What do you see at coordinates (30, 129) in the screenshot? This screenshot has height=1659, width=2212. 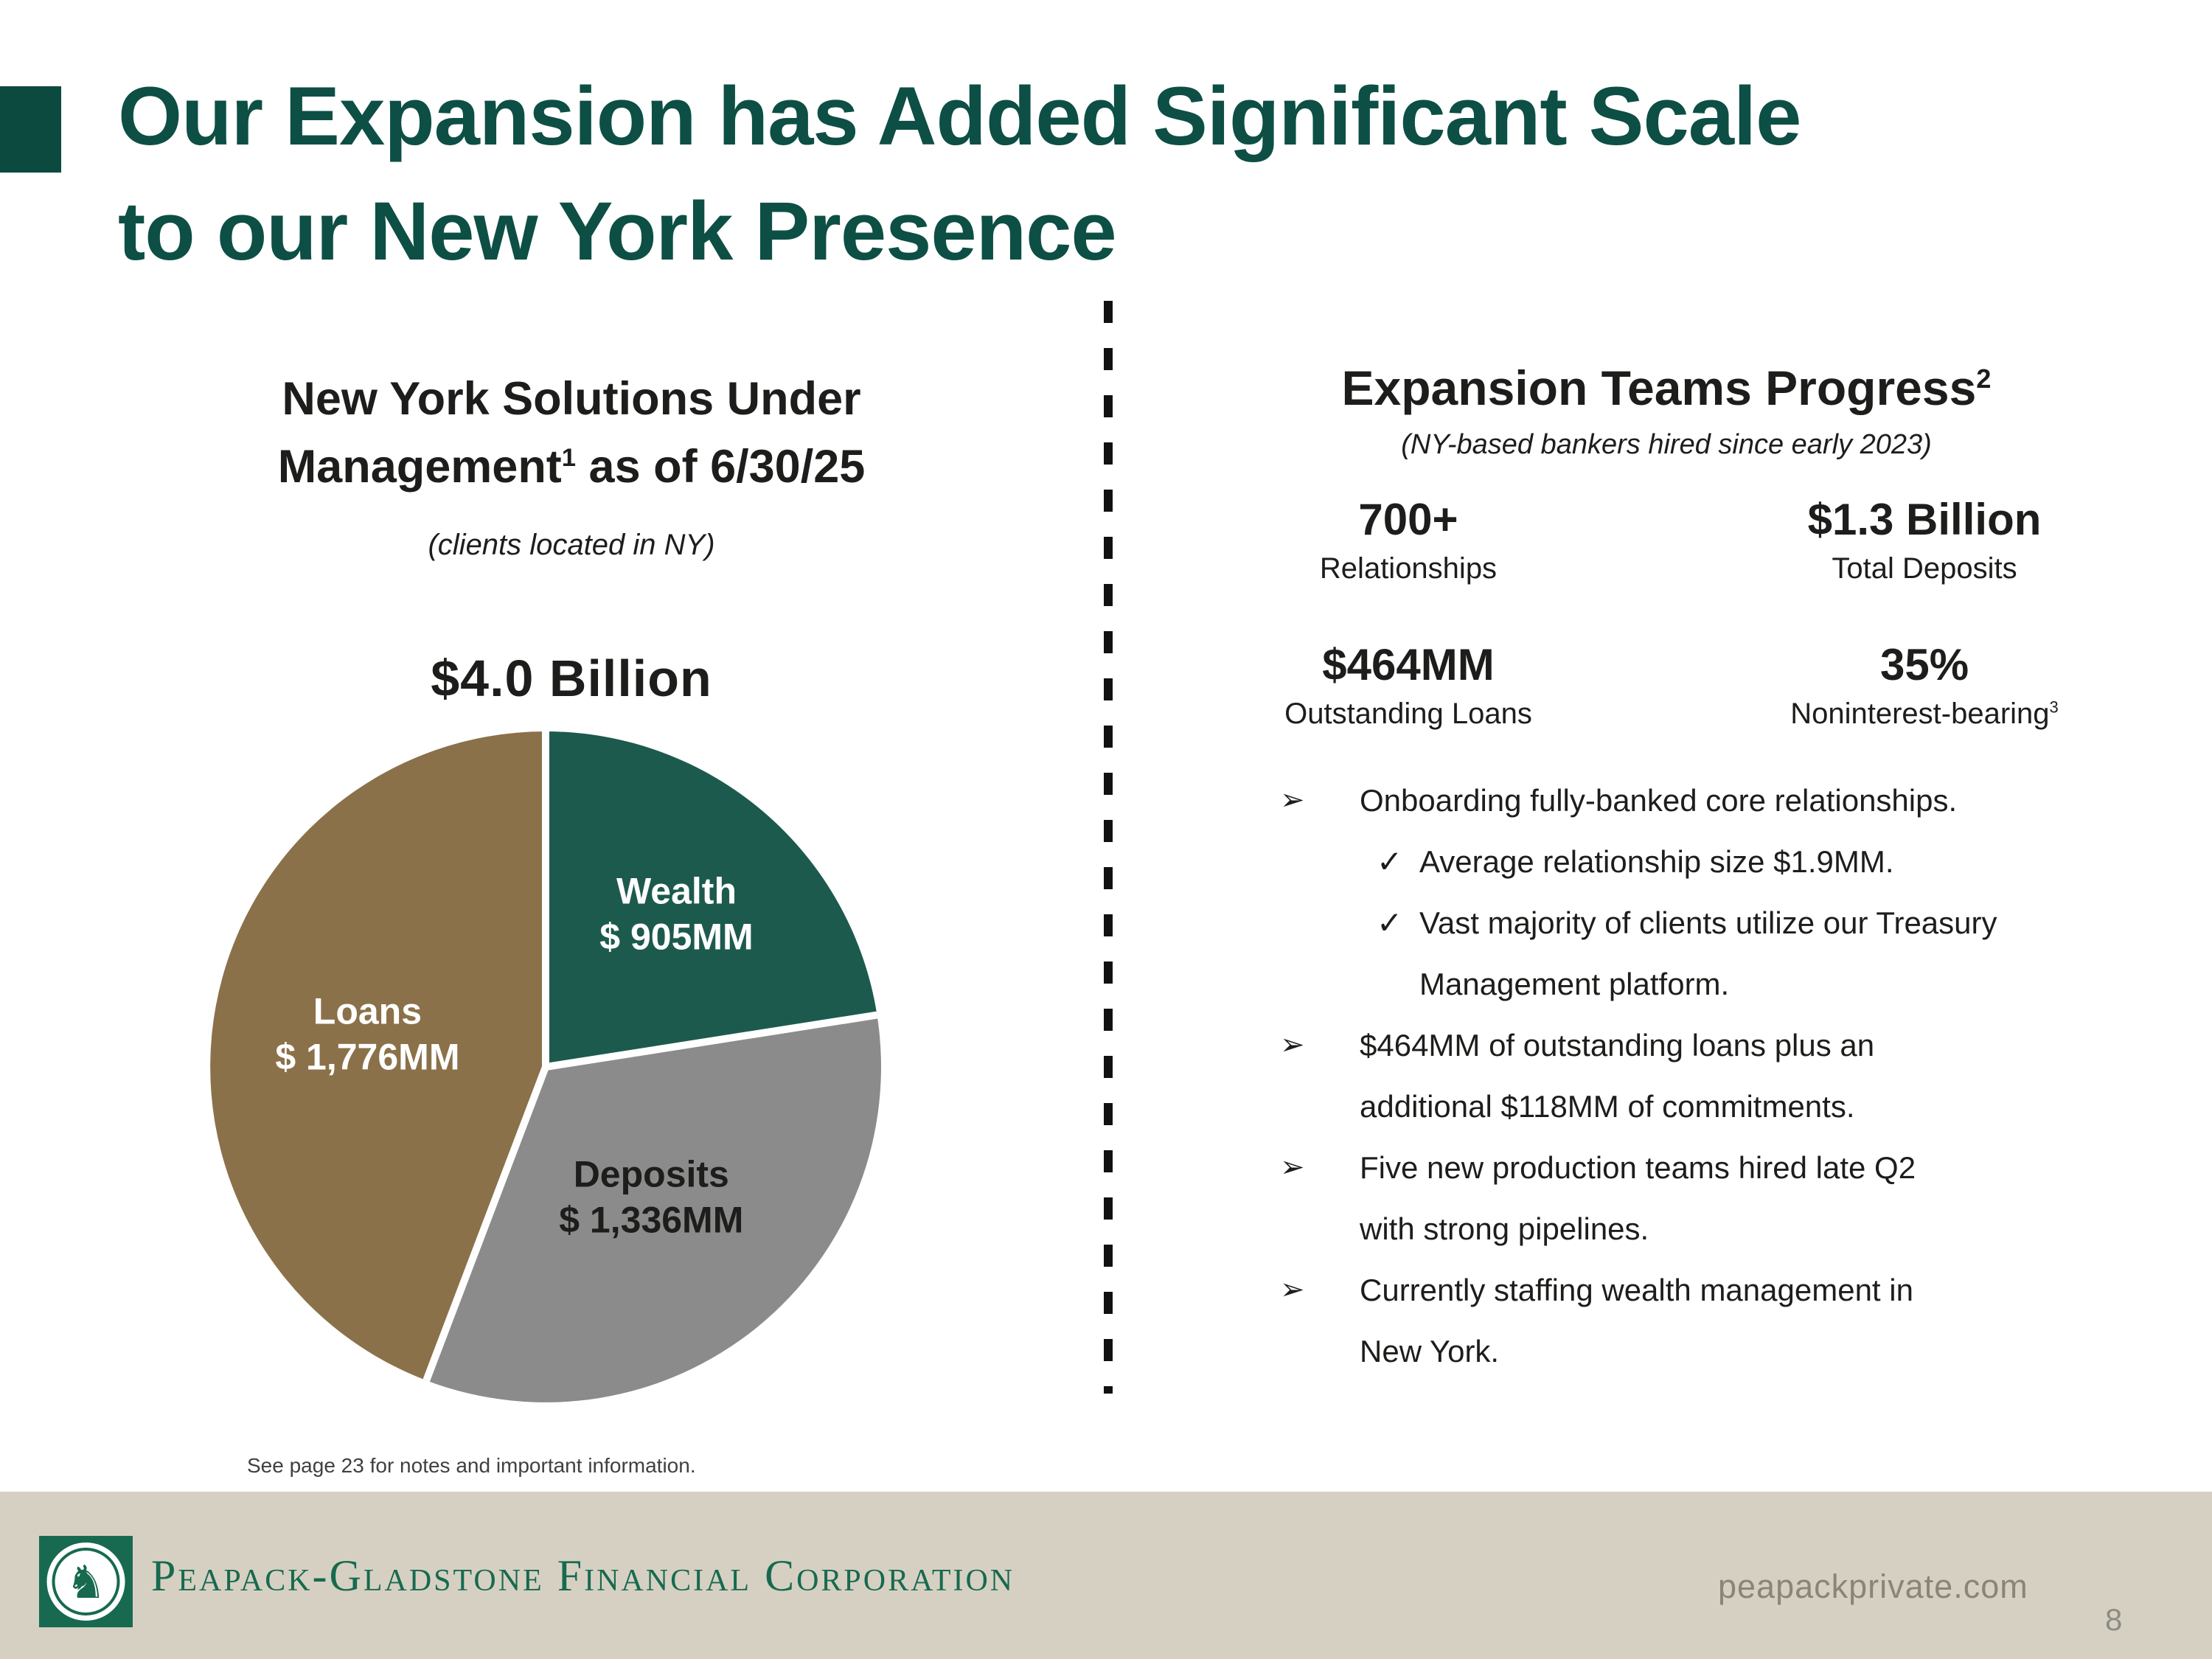 I see `title-accent-rect` at bounding box center [30, 129].